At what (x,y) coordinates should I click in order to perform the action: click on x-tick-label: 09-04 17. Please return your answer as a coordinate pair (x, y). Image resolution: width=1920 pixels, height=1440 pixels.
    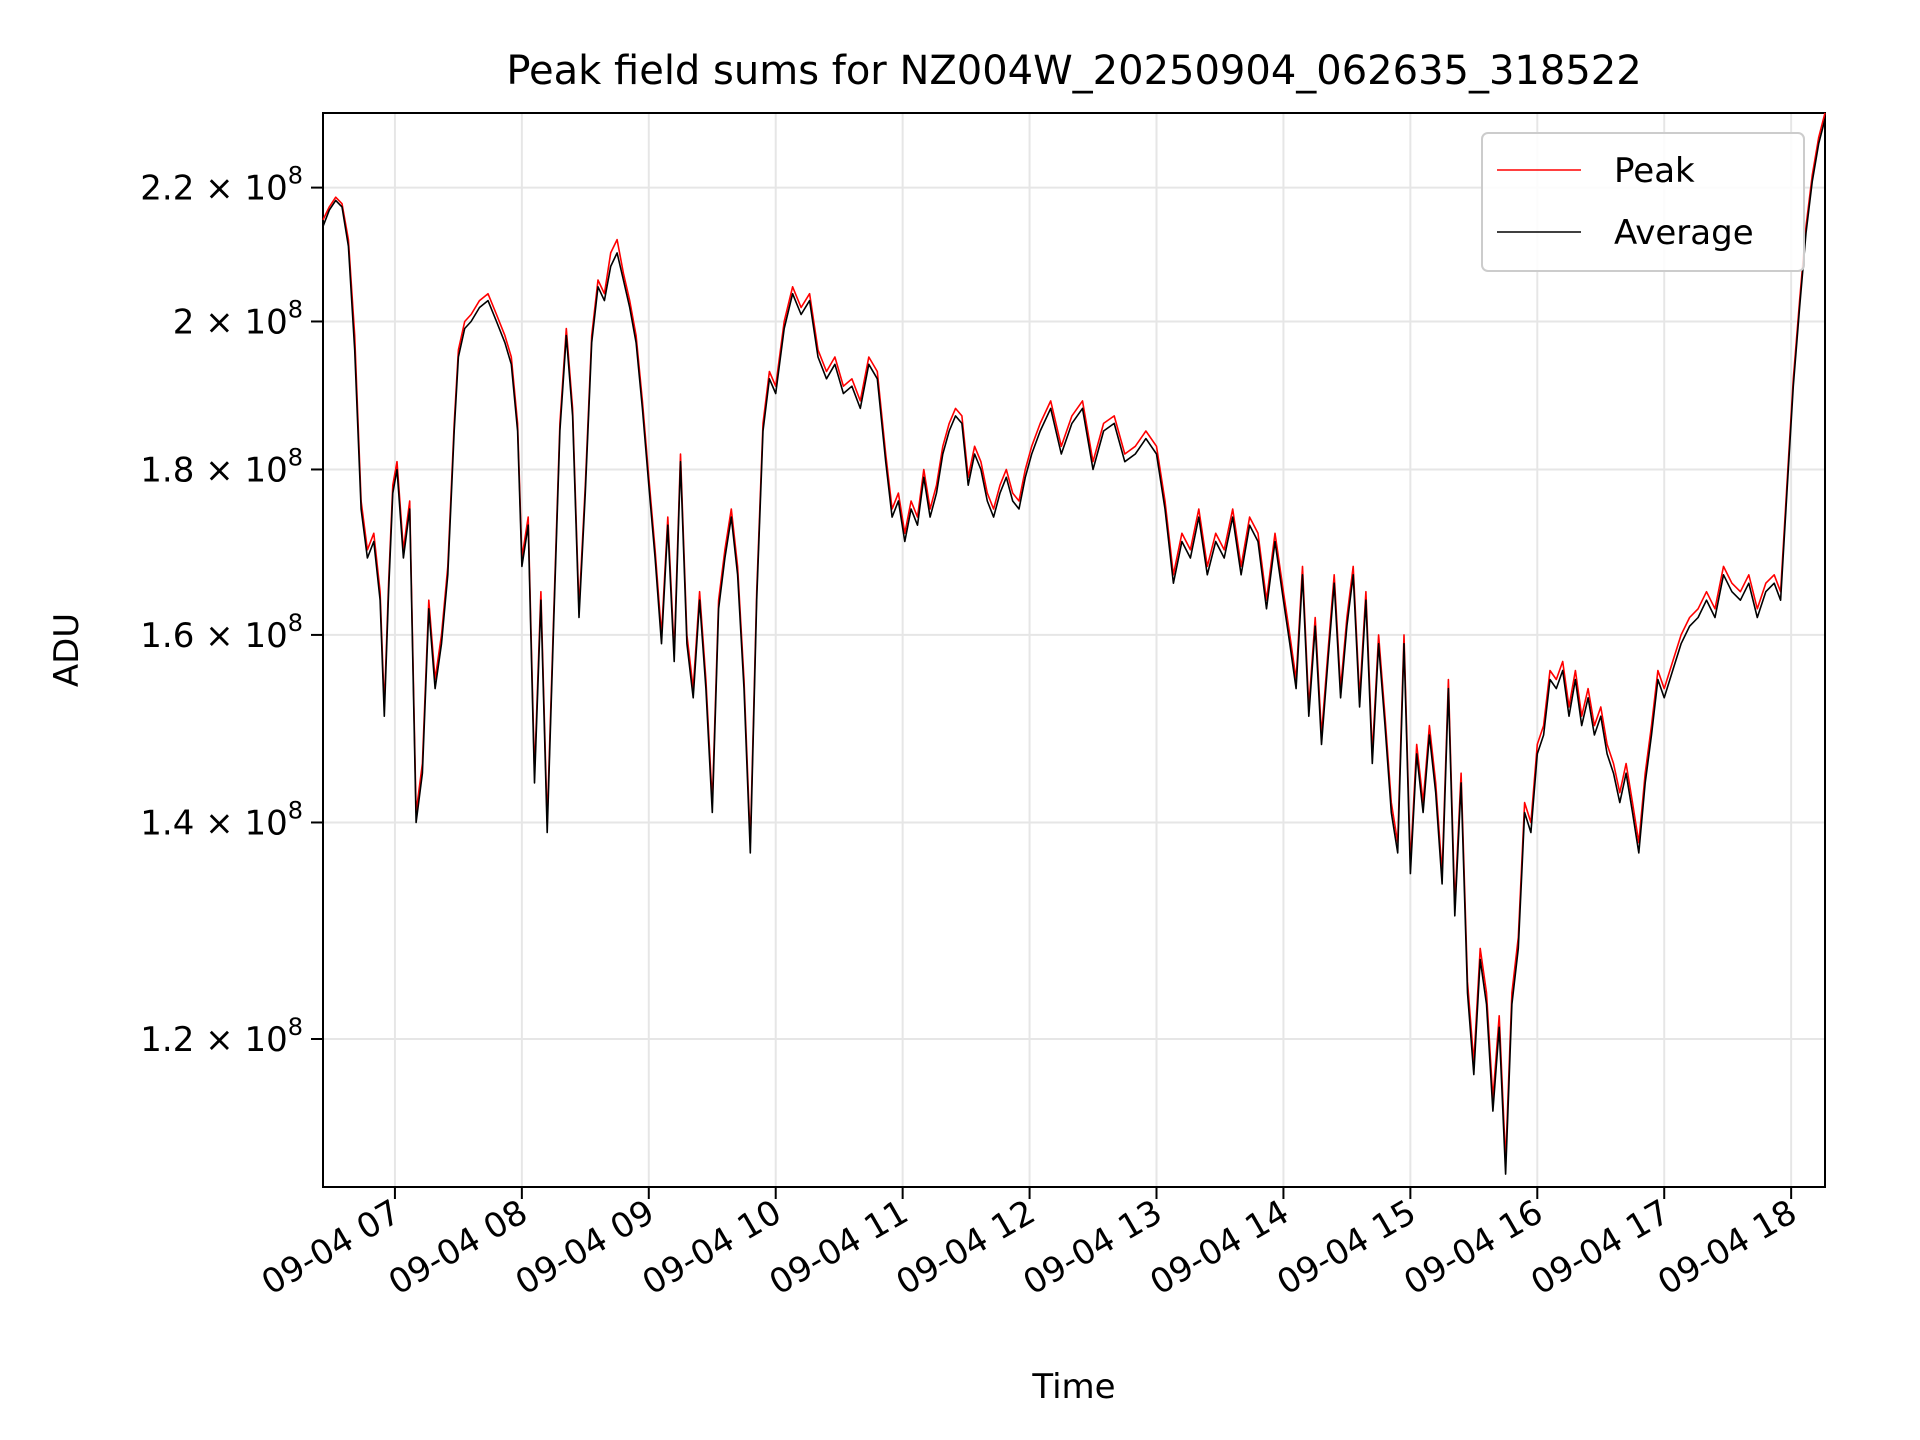
    Looking at the image, I should click on (1600, 1247).